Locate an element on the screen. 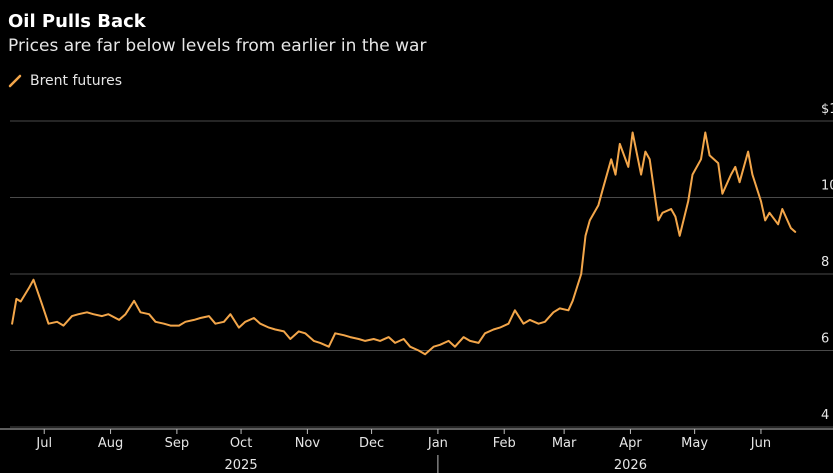  x-tick-label: May is located at coordinates (694, 443).